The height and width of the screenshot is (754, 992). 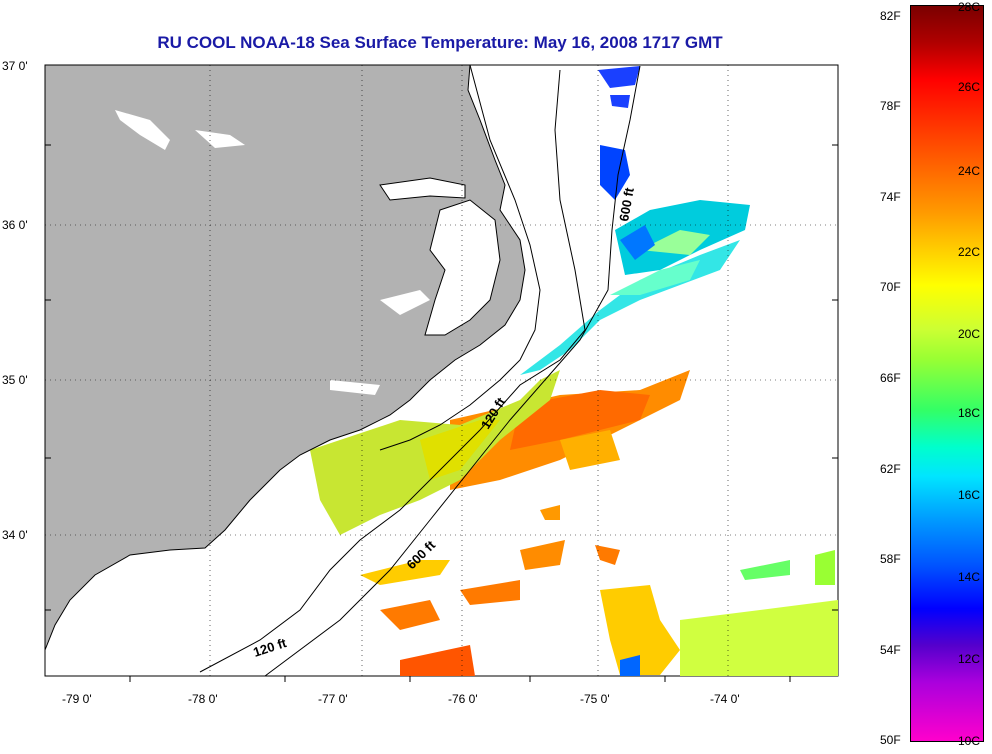 I want to click on colorbar-f-70: 70F, so click(x=890, y=287).